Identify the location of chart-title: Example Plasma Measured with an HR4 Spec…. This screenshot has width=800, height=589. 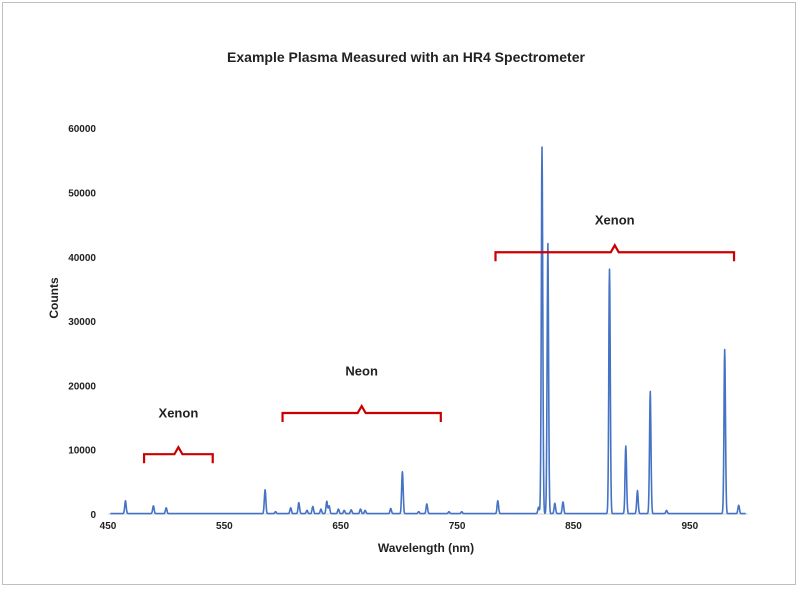
(406, 57).